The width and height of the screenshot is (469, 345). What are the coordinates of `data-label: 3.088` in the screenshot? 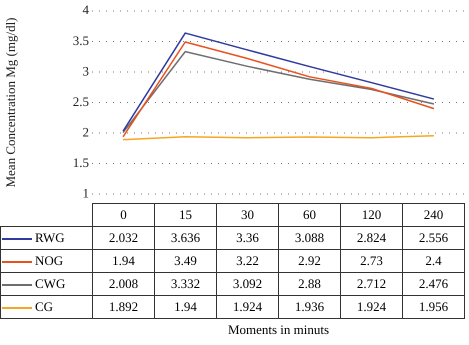 It's located at (309, 238).